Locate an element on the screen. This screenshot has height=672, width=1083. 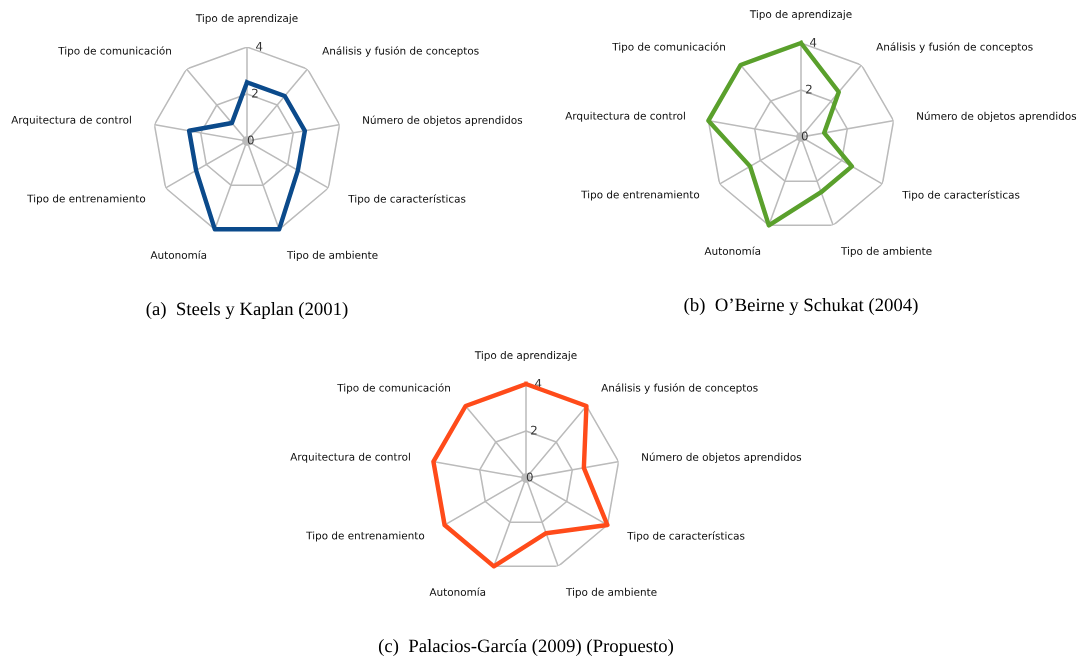
text: (b) O’Beirne y Schukat (2004) is located at coordinates (801, 307).